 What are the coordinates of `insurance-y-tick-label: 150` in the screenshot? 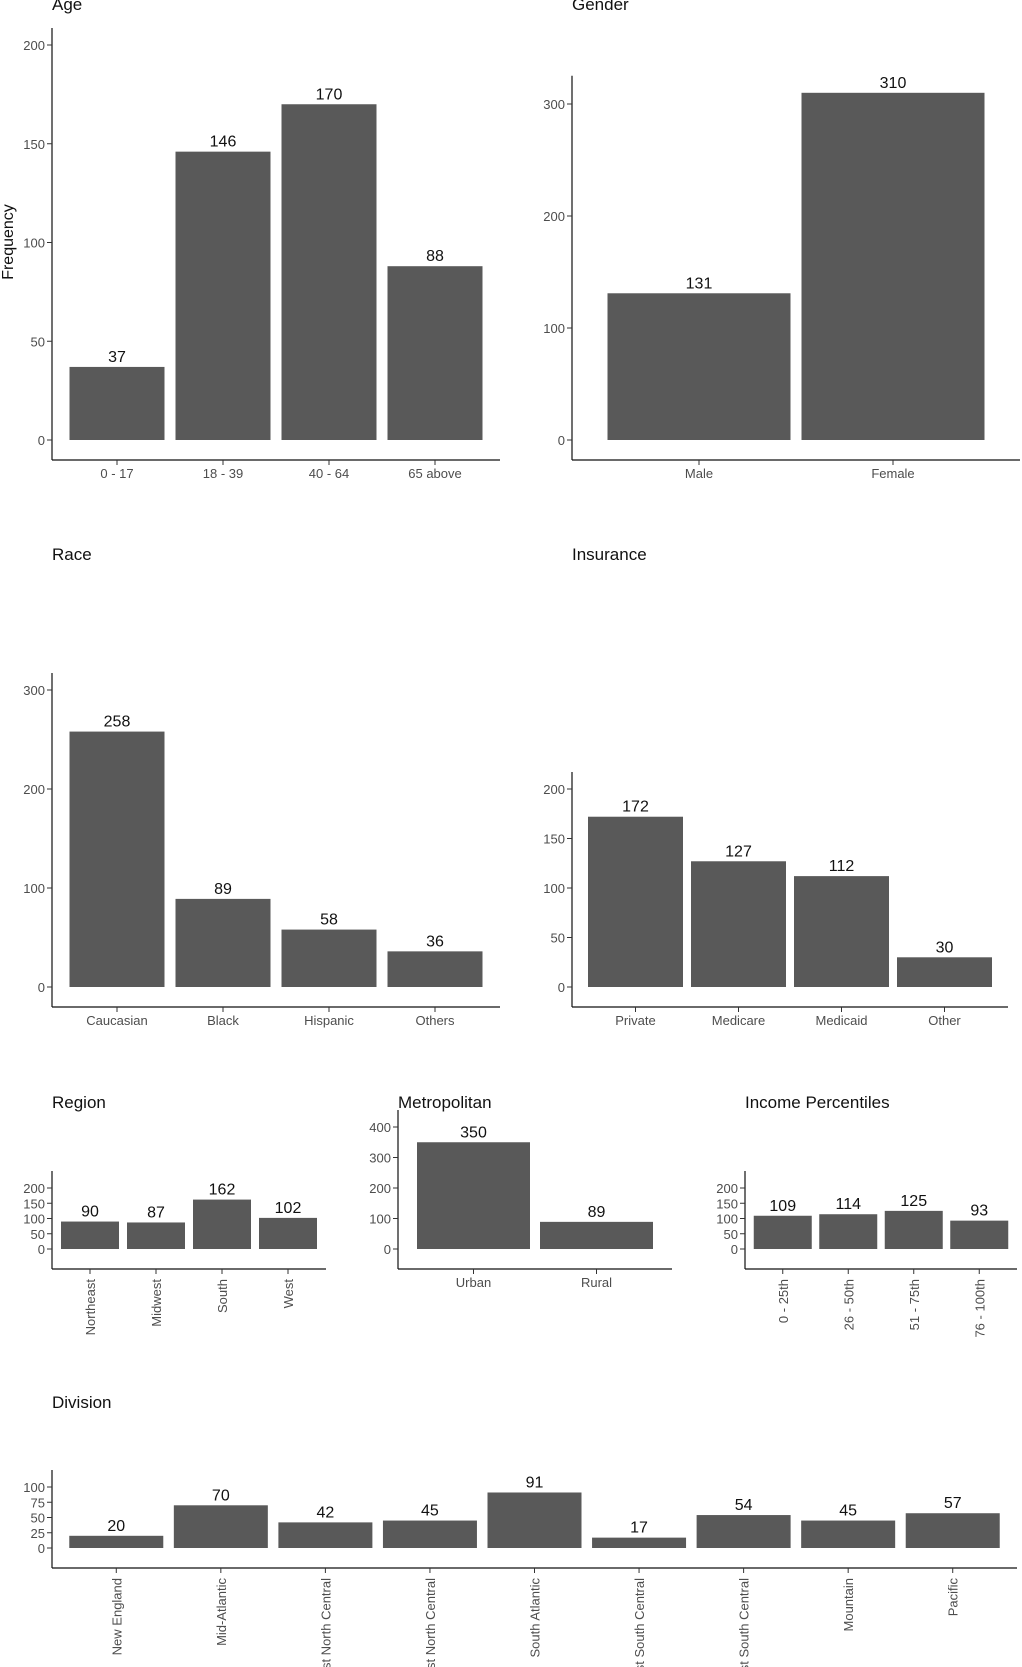 It's located at (554, 839).